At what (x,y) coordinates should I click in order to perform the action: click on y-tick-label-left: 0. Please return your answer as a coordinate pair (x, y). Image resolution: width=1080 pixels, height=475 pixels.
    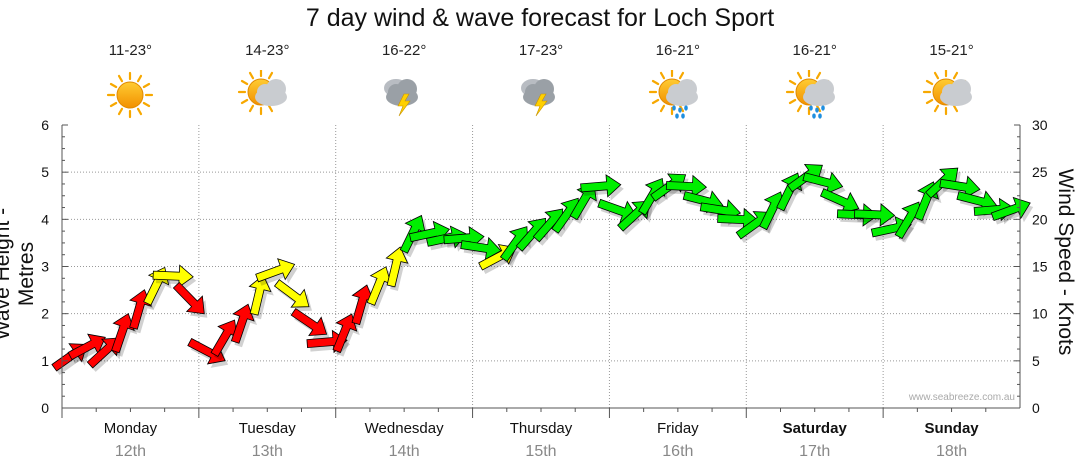
    Looking at the image, I should click on (45, 408).